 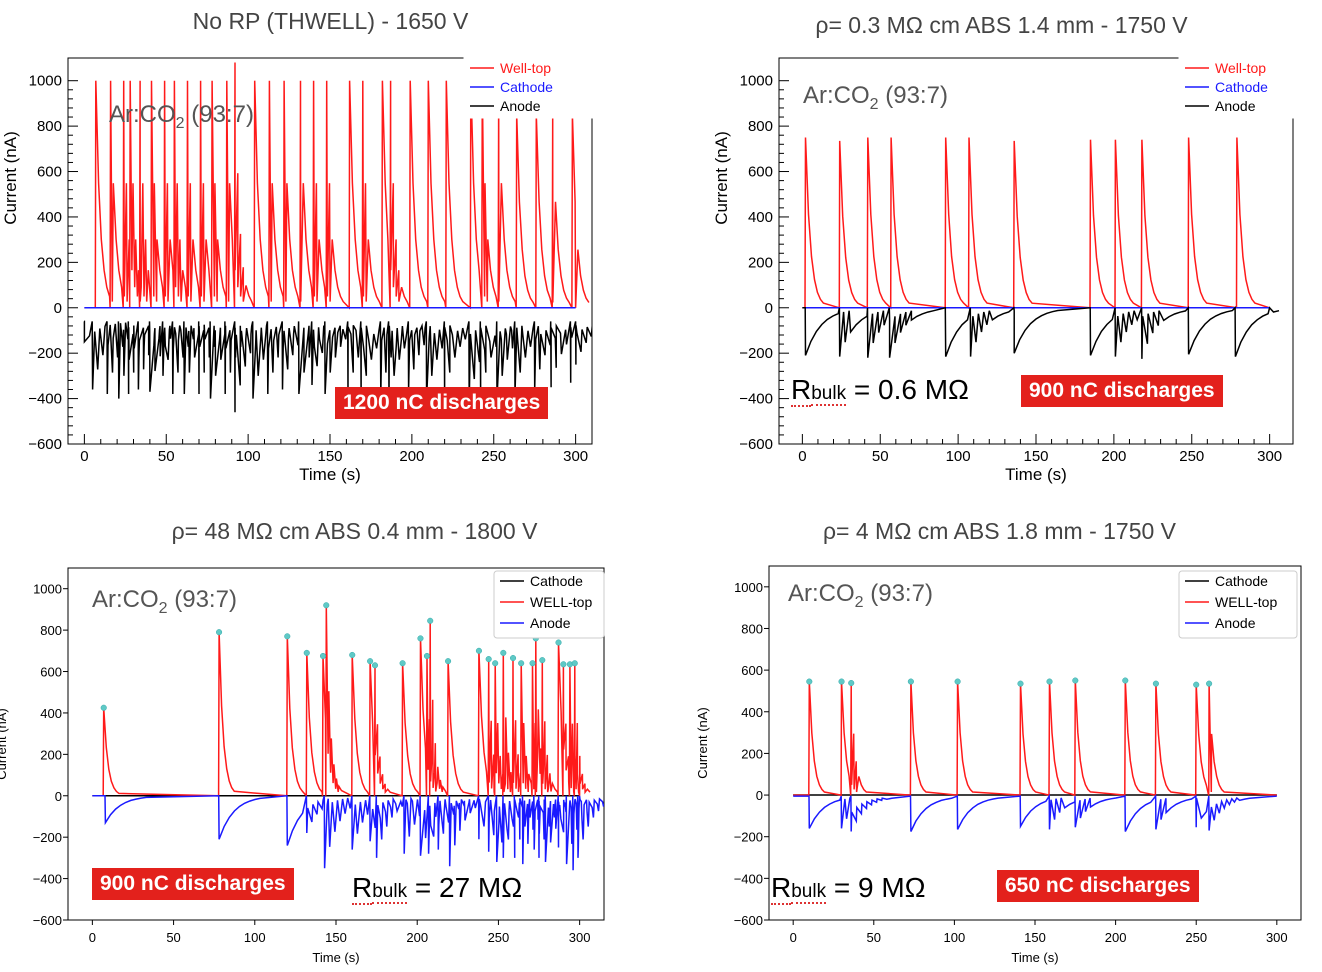 I want to click on discharge-badge: 1200 nC discharges, so click(x=442, y=403).